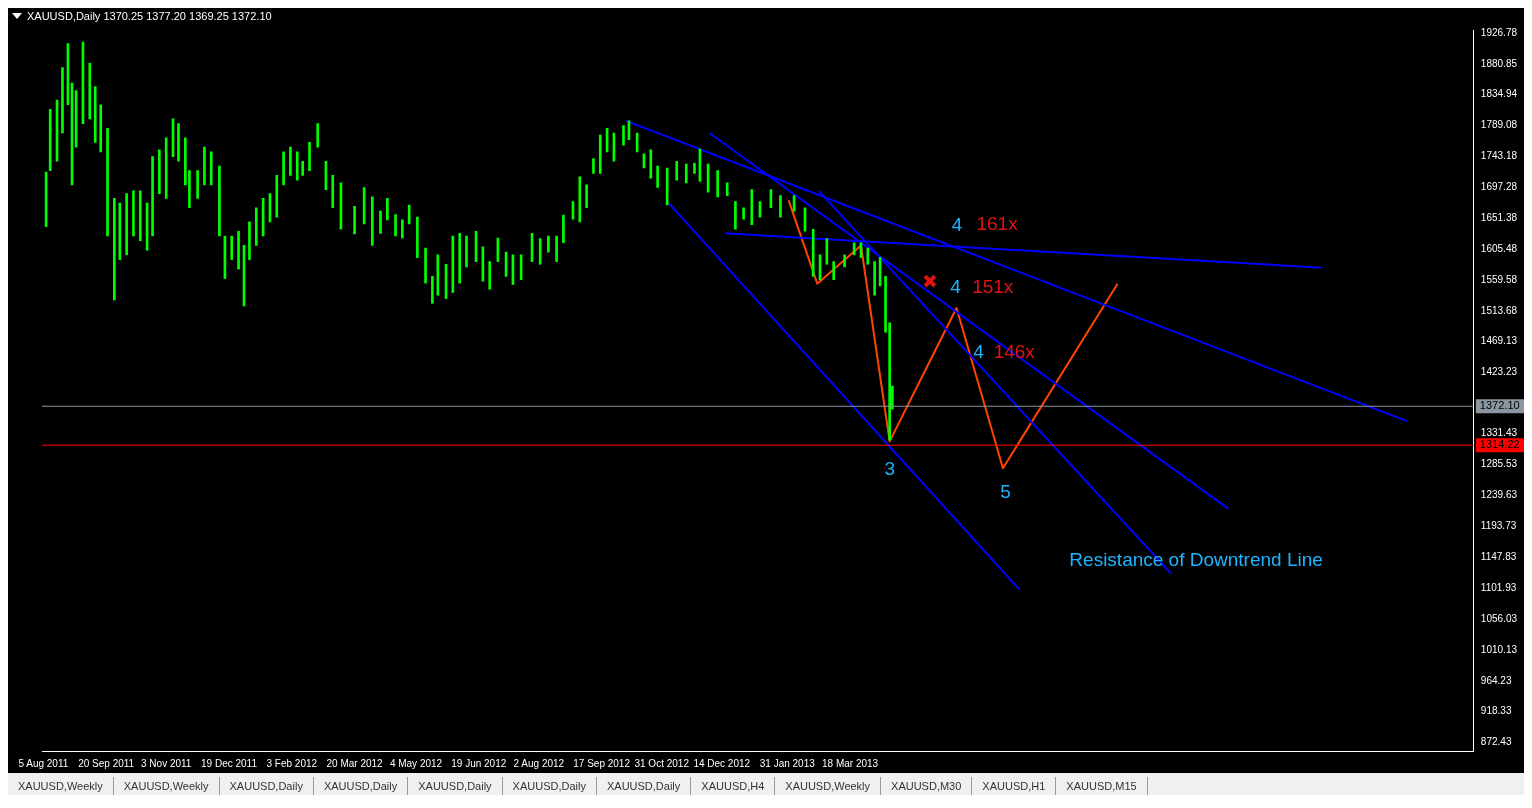  Describe the element at coordinates (292, 763) in the screenshot. I see `x-tick-label: 3 Feb 2012` at that location.